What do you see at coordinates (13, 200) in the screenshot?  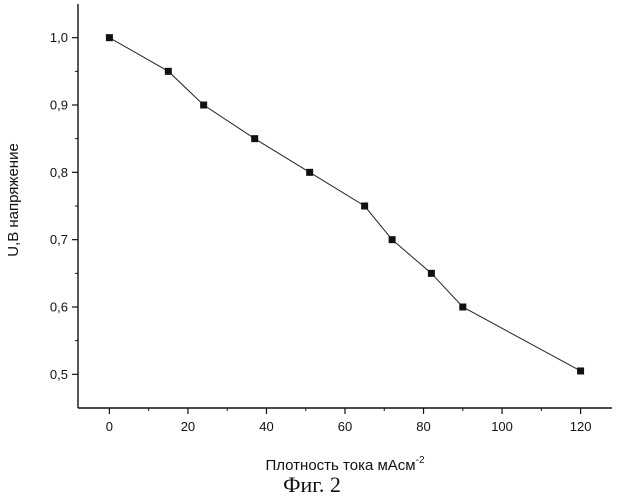 I see `y-axis-title: U,B напряжение` at bounding box center [13, 200].